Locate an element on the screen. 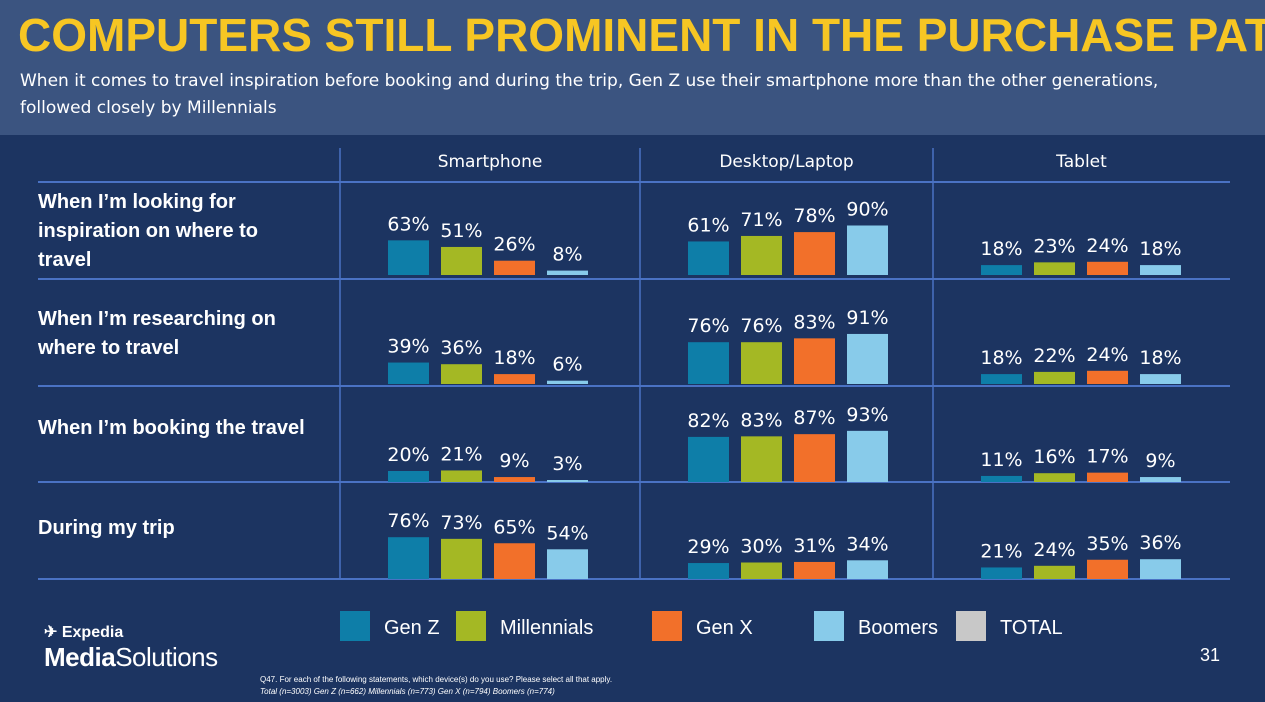  value-label: 22% is located at coordinates (1054, 356).